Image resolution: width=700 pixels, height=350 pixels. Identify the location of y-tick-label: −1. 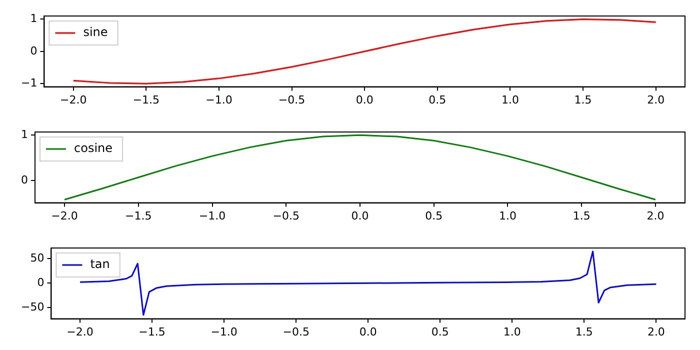
(29, 83).